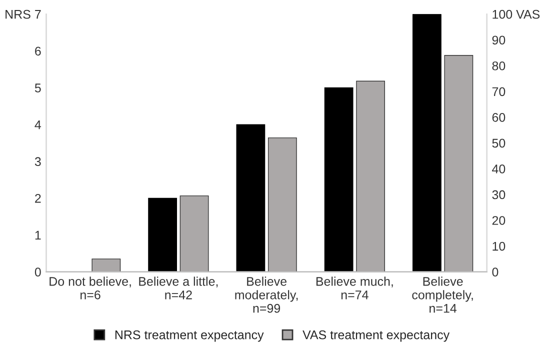 The width and height of the screenshot is (544, 353). Describe the element at coordinates (499, 220) in the screenshot. I see `y2-tick-label: 20` at that location.